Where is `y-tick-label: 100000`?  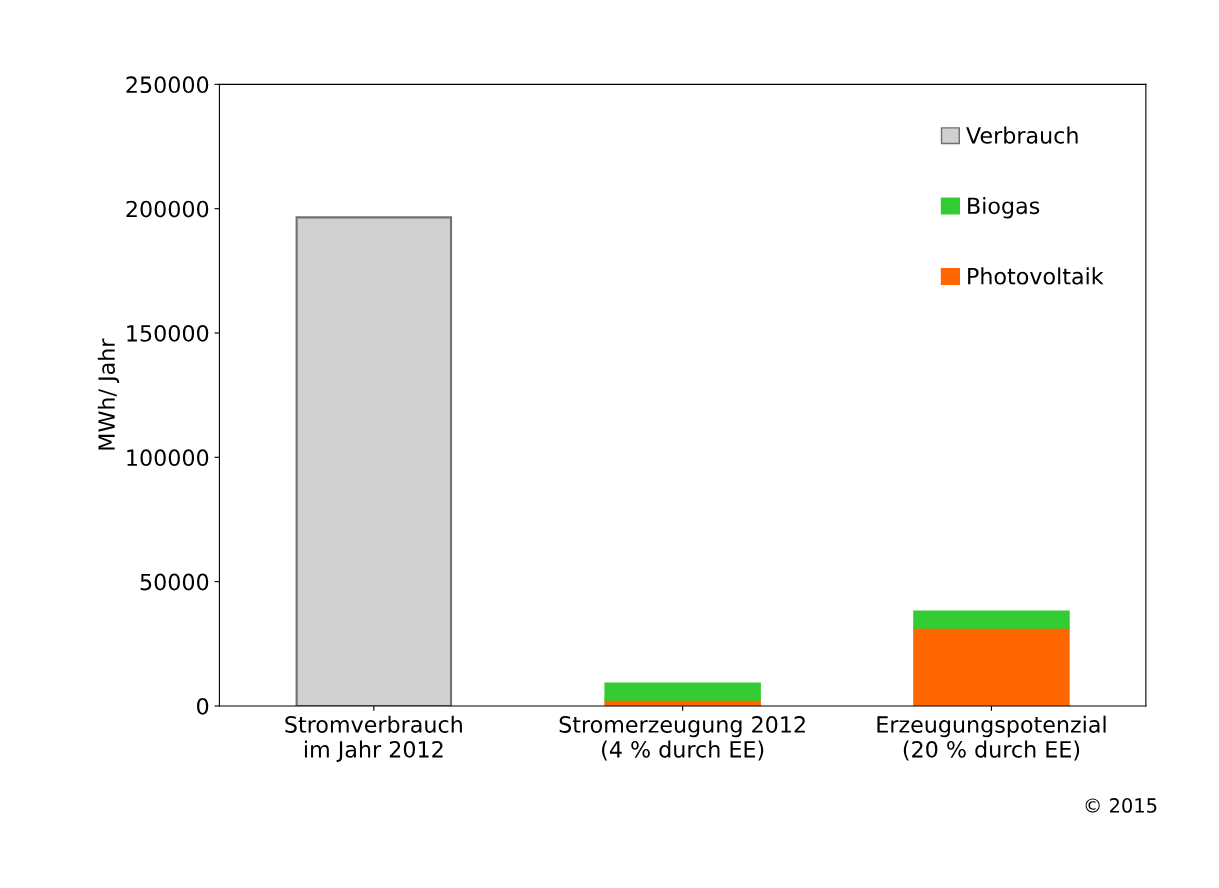 y-tick-label: 100000 is located at coordinates (168, 458).